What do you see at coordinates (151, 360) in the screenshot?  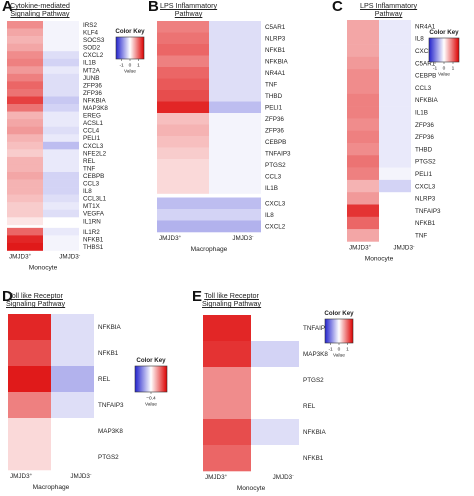 I see `color-key-title: Color Key` at bounding box center [151, 360].